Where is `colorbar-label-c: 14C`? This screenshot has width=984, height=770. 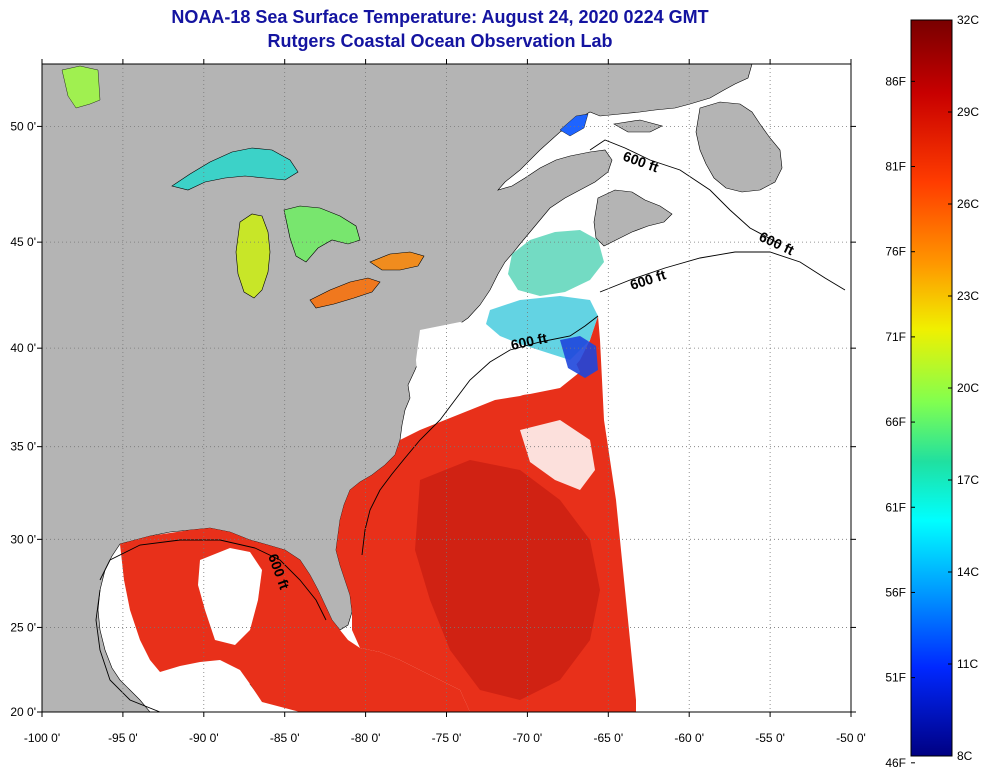 colorbar-label-c: 14C is located at coordinates (968, 572).